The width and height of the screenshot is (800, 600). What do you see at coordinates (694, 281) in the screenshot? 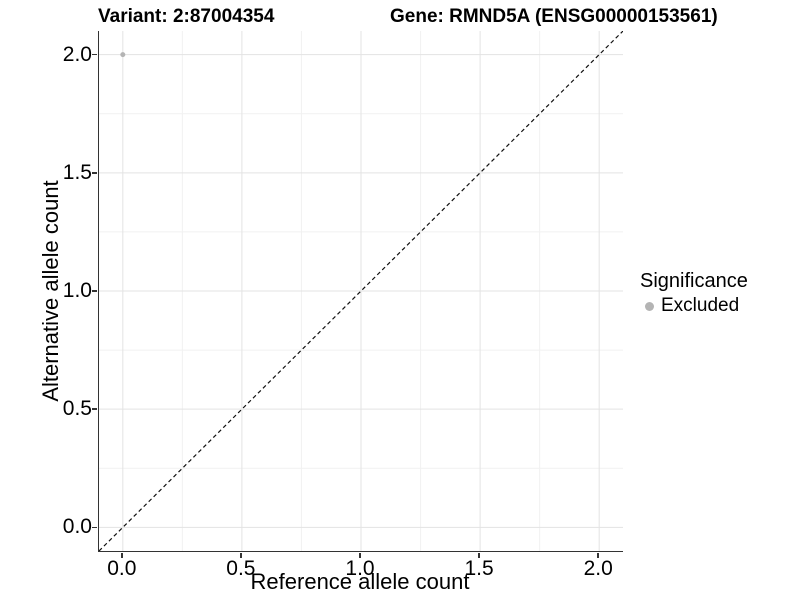
I see `legend-title: Significance` at bounding box center [694, 281].